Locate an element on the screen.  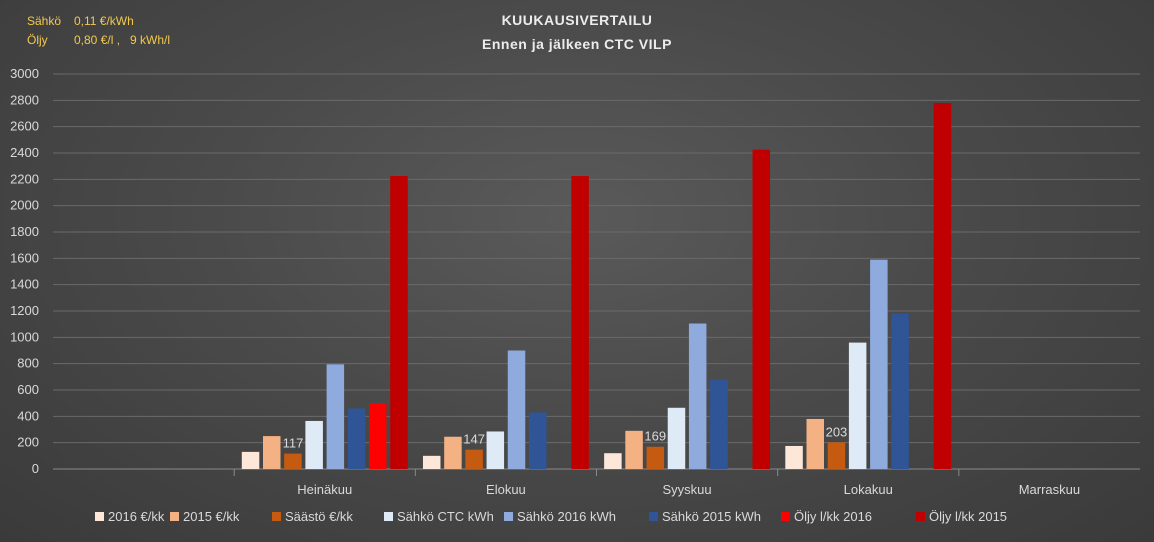
legend-label: Säästö €/kk is located at coordinates (319, 516).